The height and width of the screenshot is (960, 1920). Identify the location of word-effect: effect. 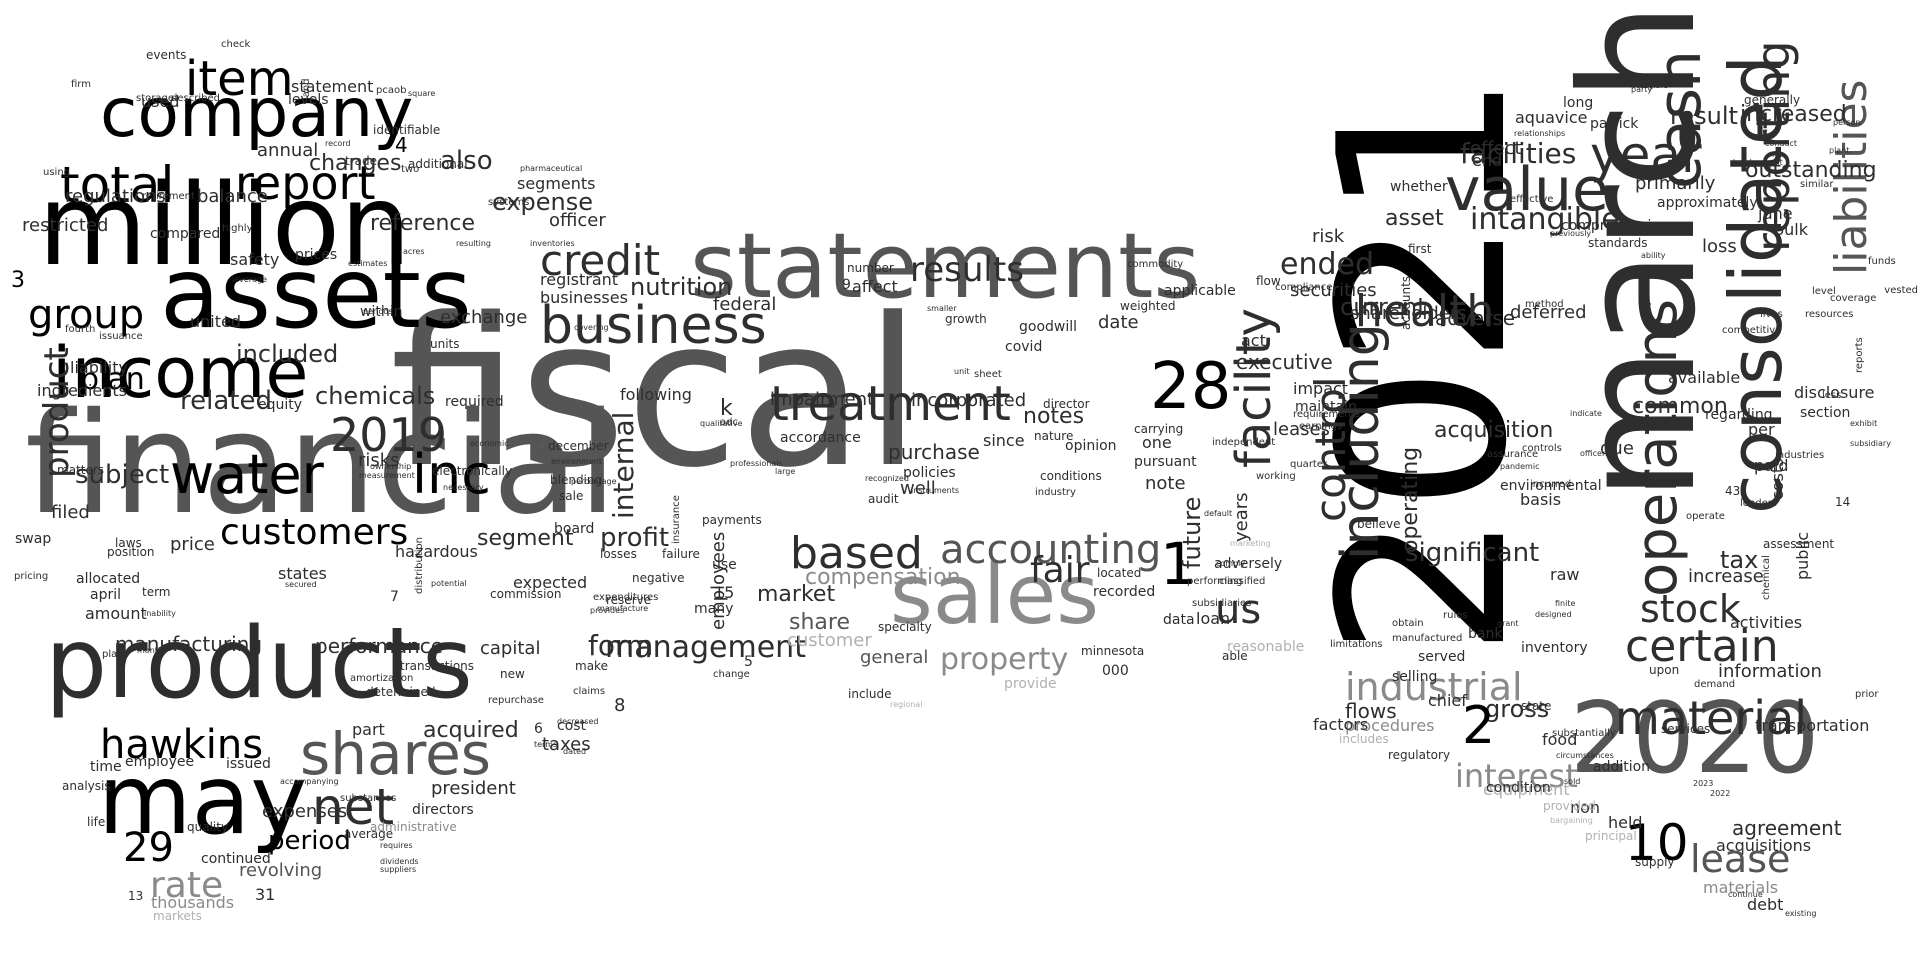
(1496, 148).